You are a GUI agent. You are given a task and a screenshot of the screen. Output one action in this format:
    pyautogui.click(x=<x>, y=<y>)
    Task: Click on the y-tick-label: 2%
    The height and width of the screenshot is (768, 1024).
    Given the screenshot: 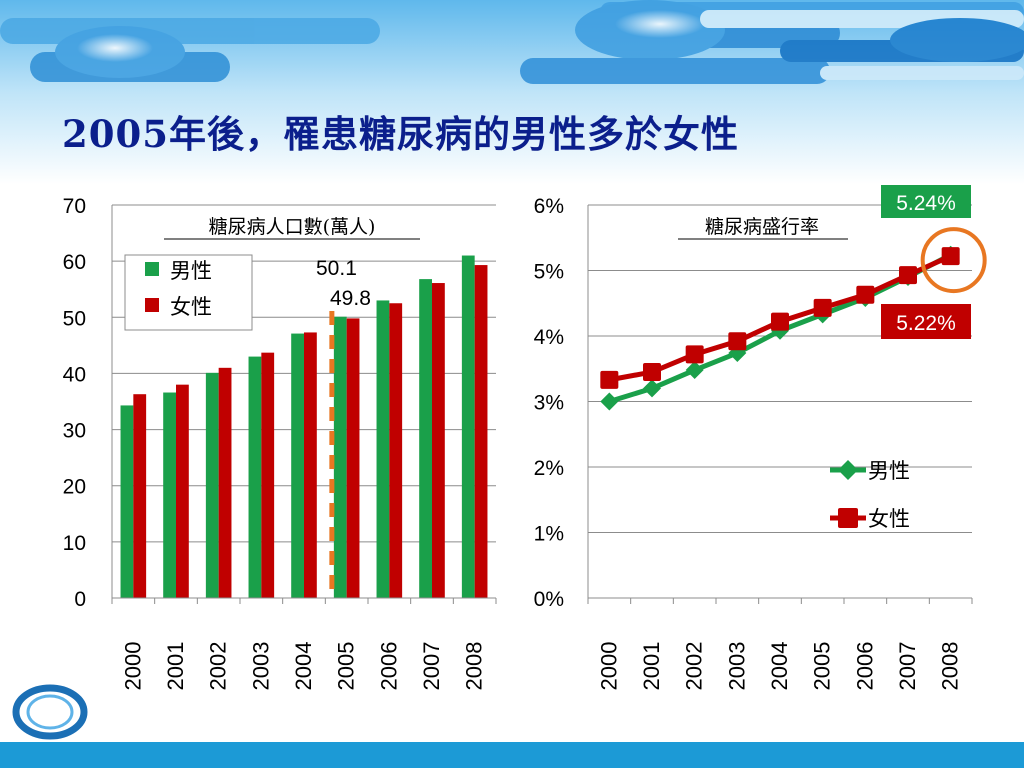 What is the action you would take?
    pyautogui.click(x=549, y=468)
    